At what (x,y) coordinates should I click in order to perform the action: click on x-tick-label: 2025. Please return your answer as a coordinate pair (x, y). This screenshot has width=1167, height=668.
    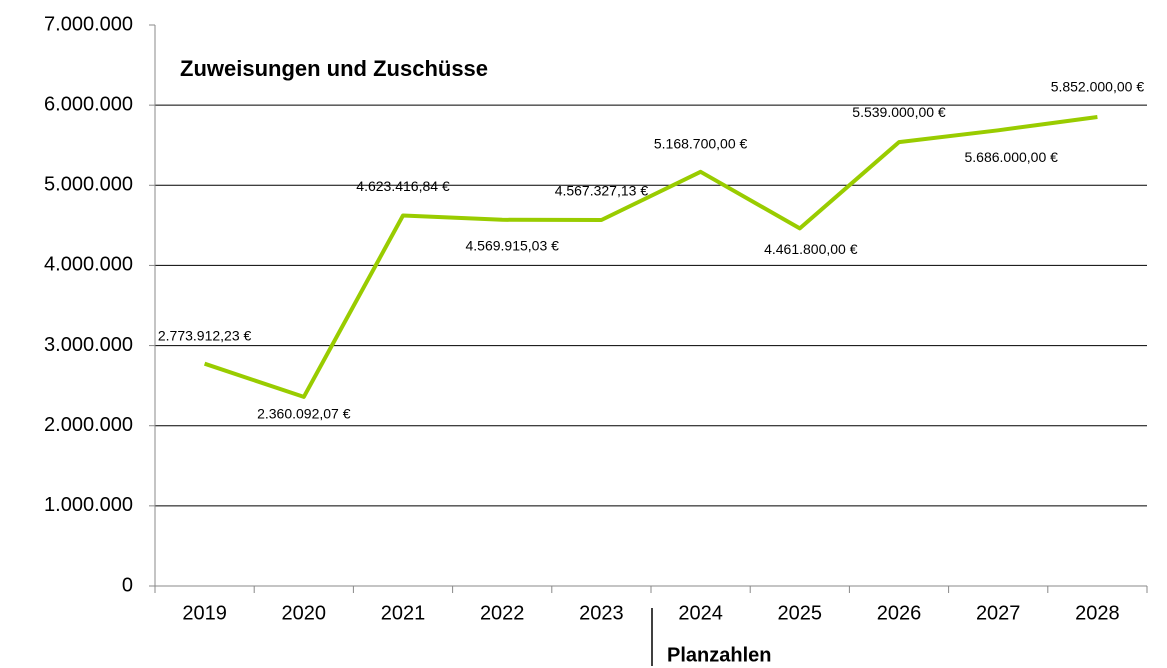
    Looking at the image, I should click on (800, 613).